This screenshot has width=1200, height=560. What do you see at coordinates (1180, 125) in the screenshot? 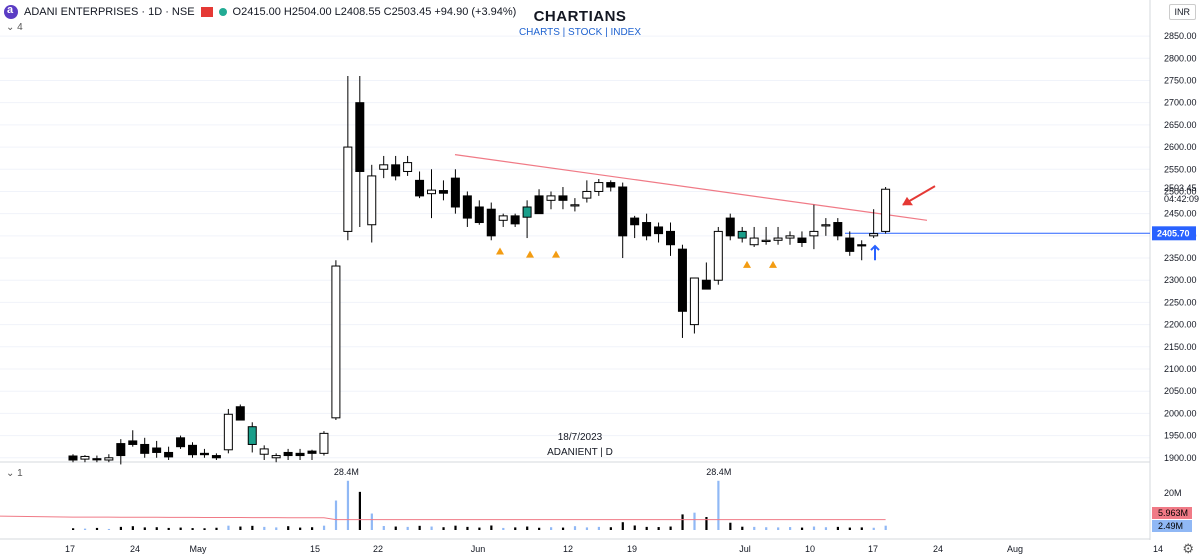
I see `price-tick-label: 2650.00` at bounding box center [1180, 125].